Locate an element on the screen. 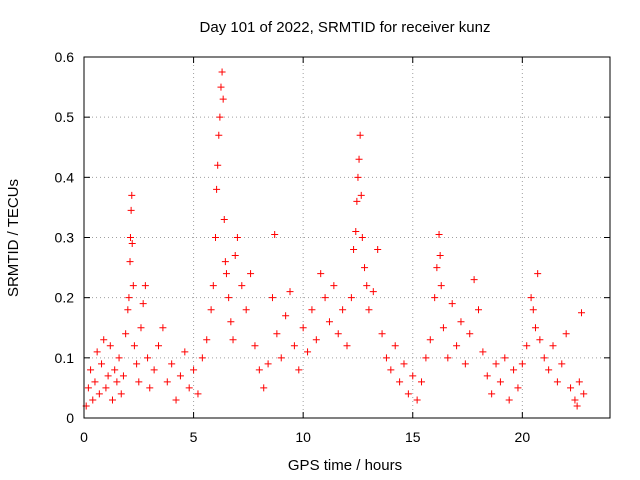  y-tick-label: 0.2 is located at coordinates (65, 298).